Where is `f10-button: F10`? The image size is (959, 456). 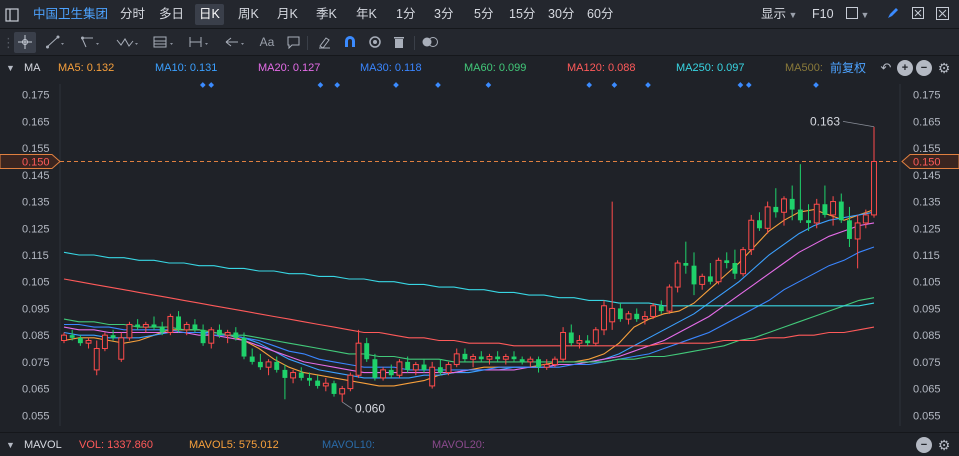
f10-button: F10 is located at coordinates (823, 14).